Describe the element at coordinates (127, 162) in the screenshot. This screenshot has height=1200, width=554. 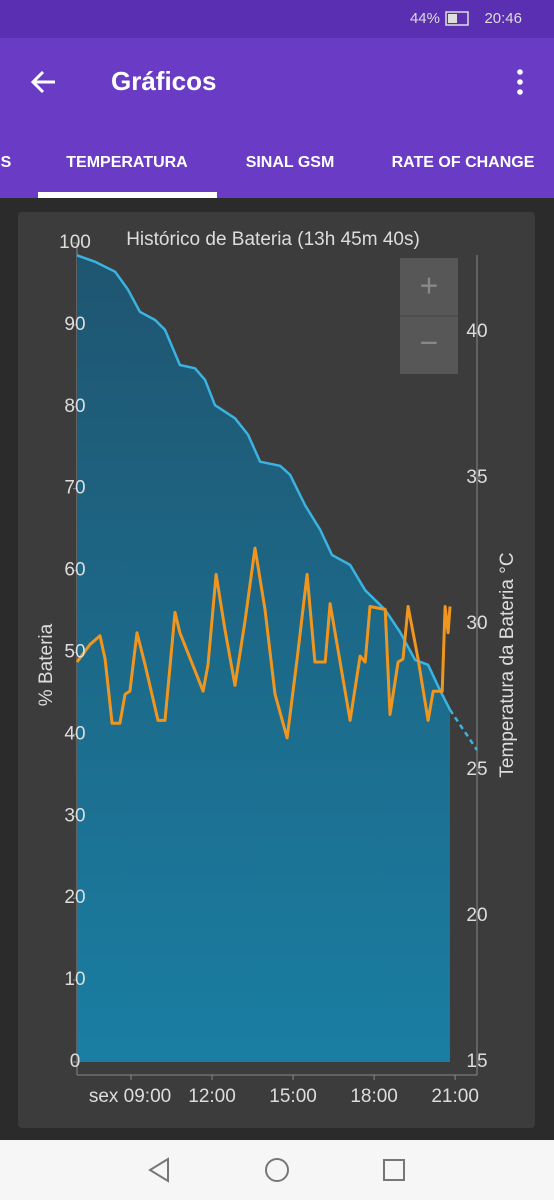
I see `tab: TEMPERATURA` at that location.